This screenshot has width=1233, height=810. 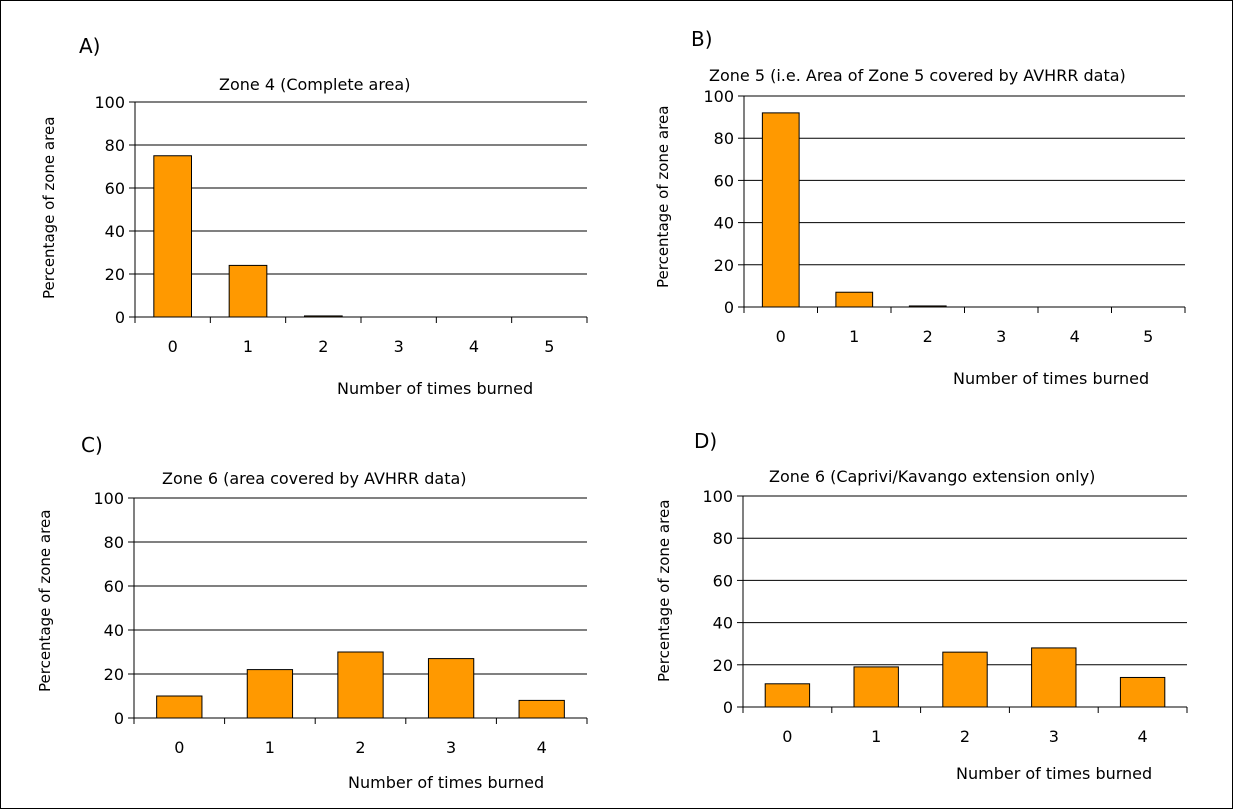 What do you see at coordinates (702, 39) in the screenshot?
I see `panel-letter: B)` at bounding box center [702, 39].